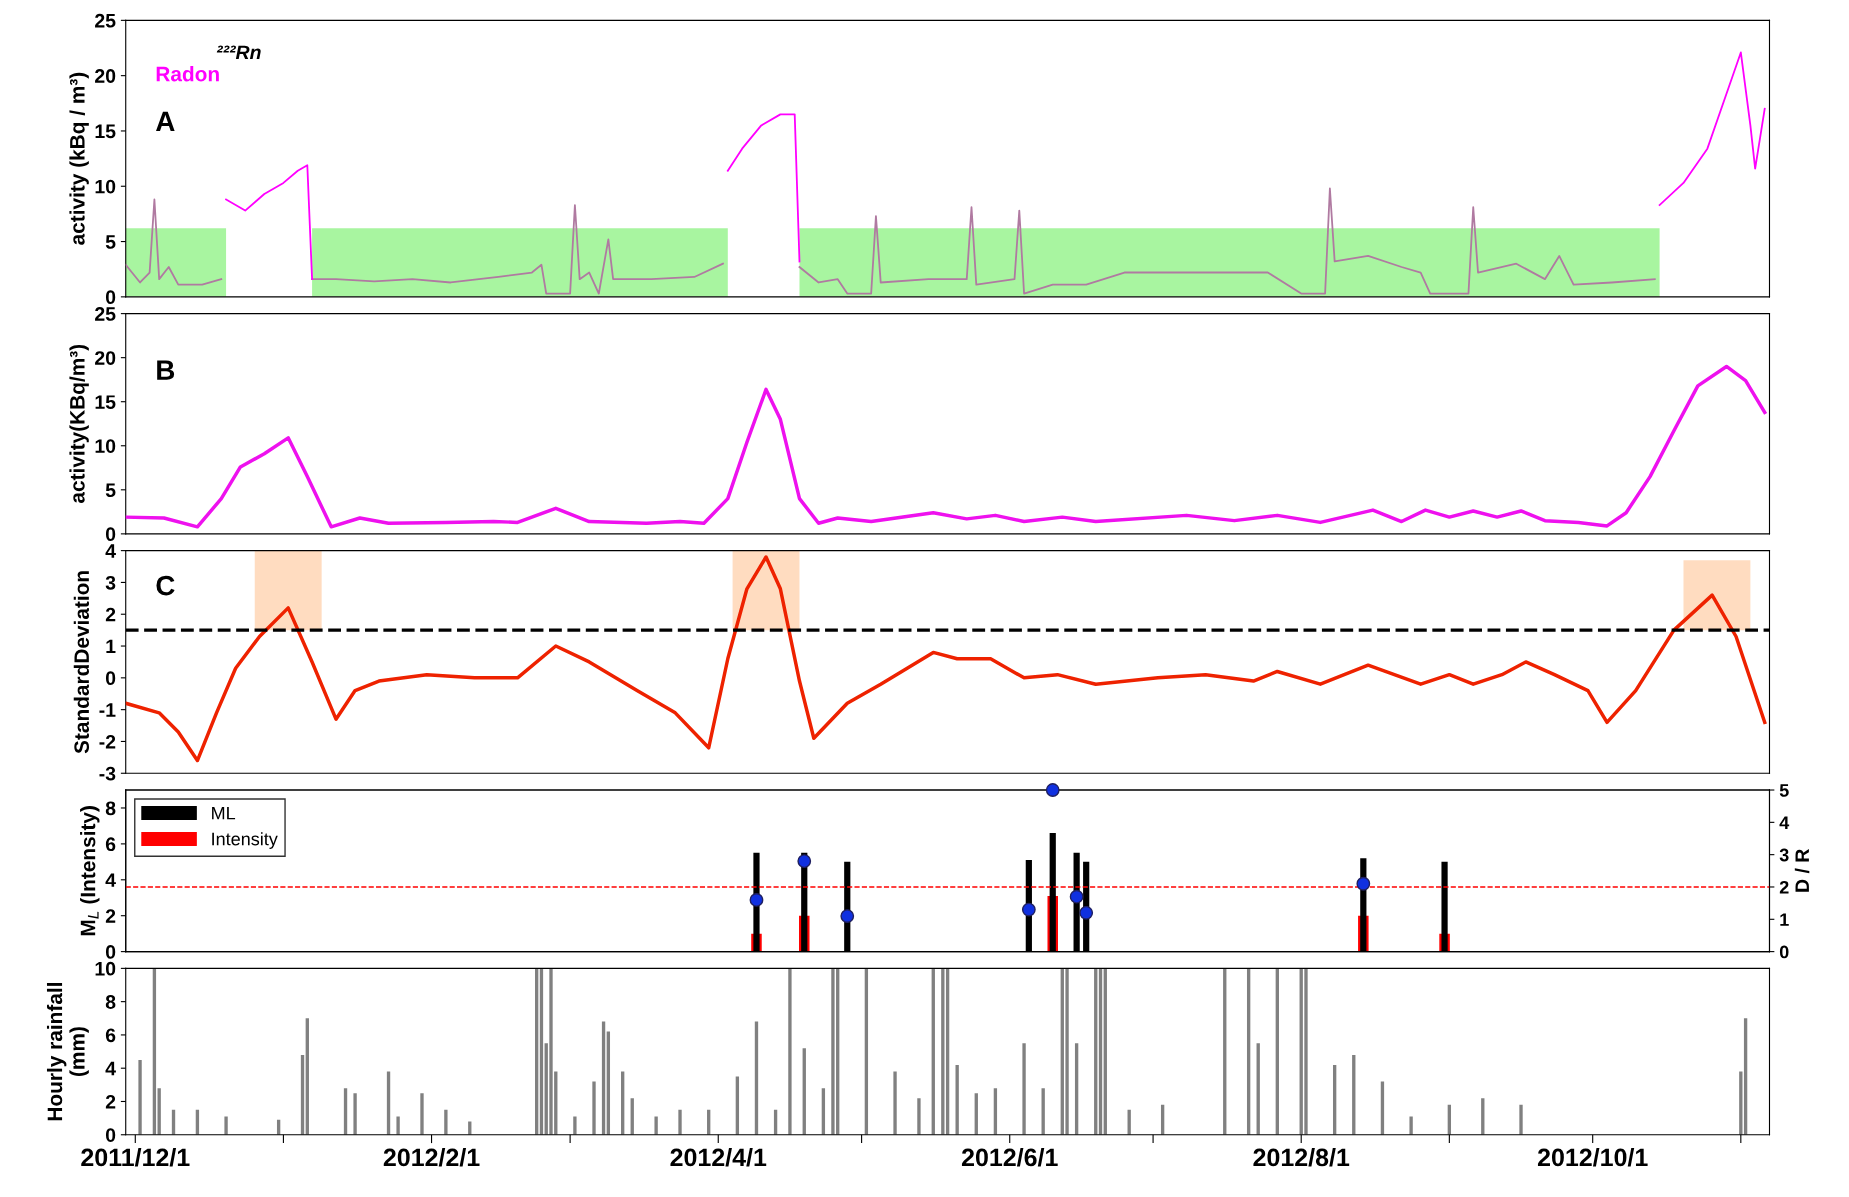  I want to click on y-axis-title: Hourly rainfall (mm), so click(67, 1052).